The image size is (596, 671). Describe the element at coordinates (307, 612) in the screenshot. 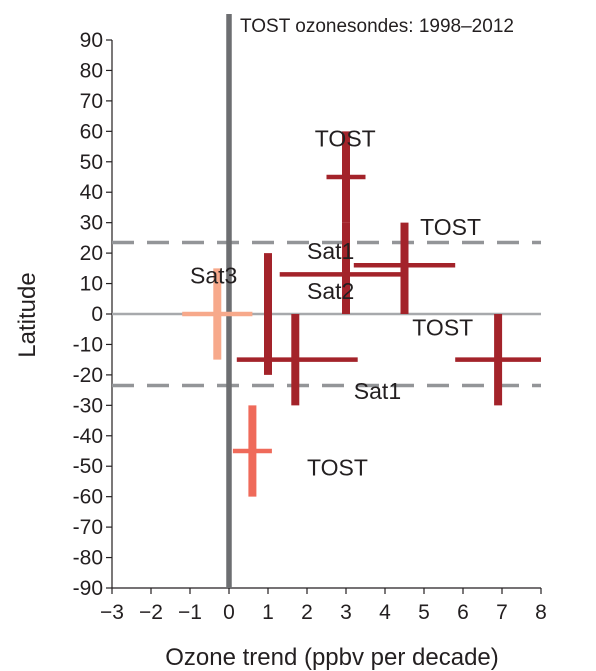

I see `x-tick-label: 2` at that location.